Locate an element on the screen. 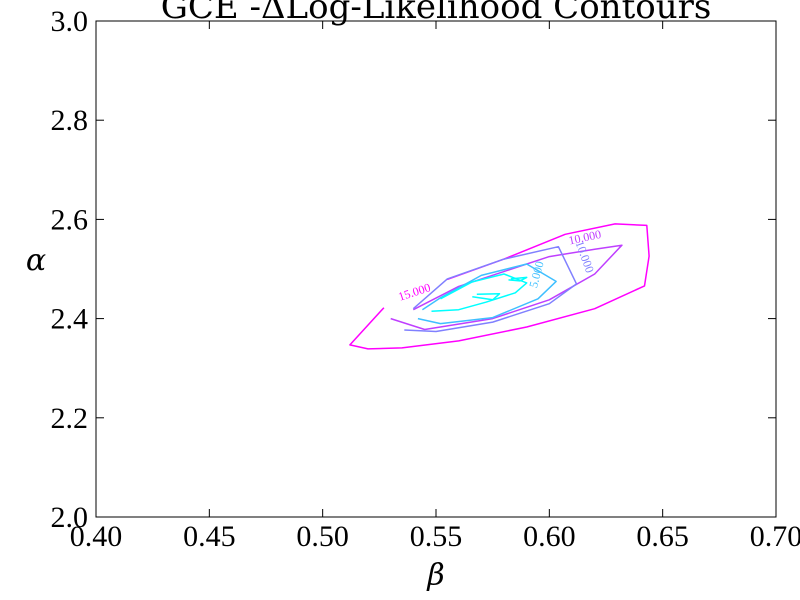 This screenshot has width=800, height=600. y-tick-label: 3.0 is located at coordinates (70, 21).